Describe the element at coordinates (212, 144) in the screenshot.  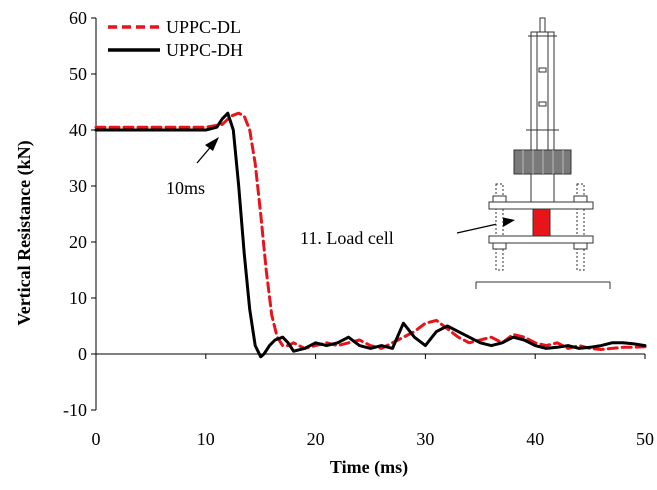
I see `annotation-10ms-arrowhead` at that location.